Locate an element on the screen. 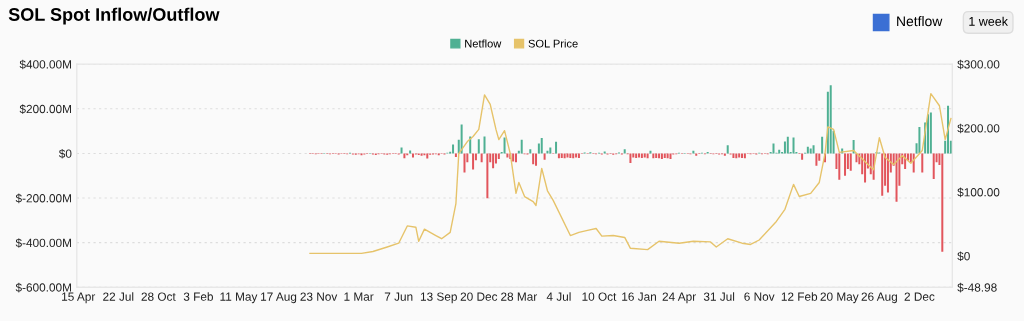 The width and height of the screenshot is (1024, 321). legend-label: Netflow is located at coordinates (483, 43).